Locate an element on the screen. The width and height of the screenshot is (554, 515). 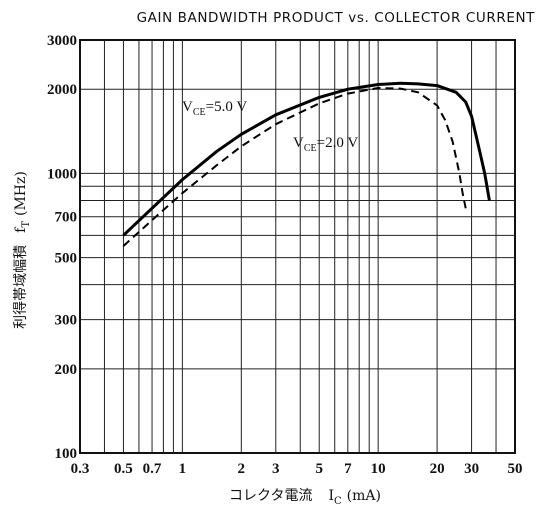
y-tick-label: 2000 is located at coordinates (62, 90).